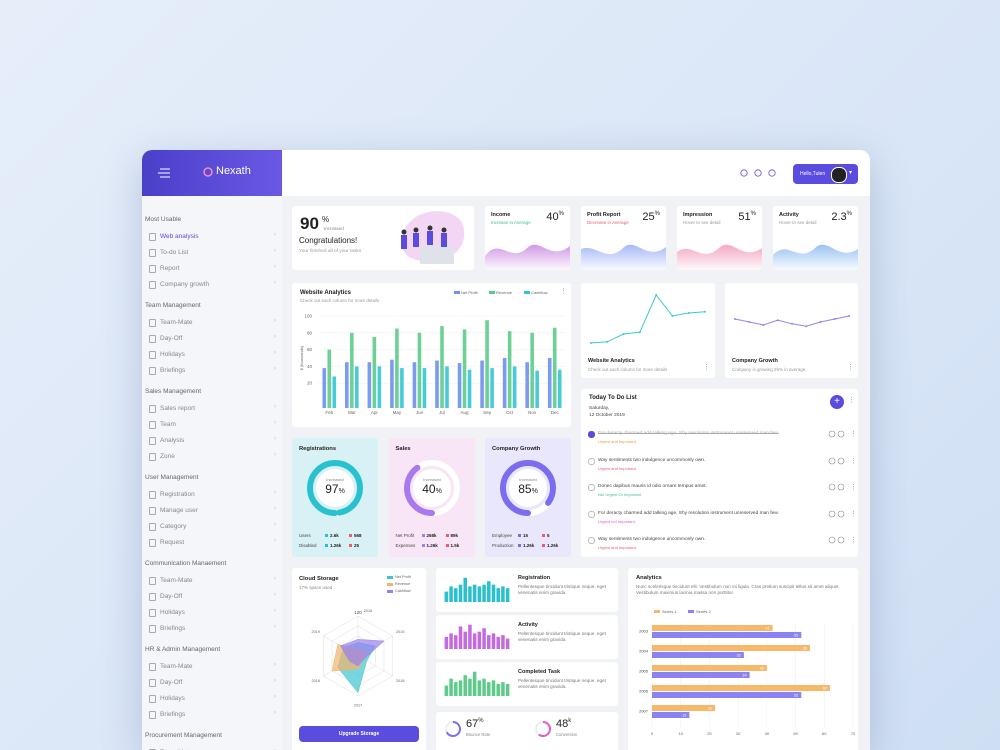 The image size is (1000, 750). Describe the element at coordinates (170, 268) in the screenshot. I see `menu-item: Report` at that location.